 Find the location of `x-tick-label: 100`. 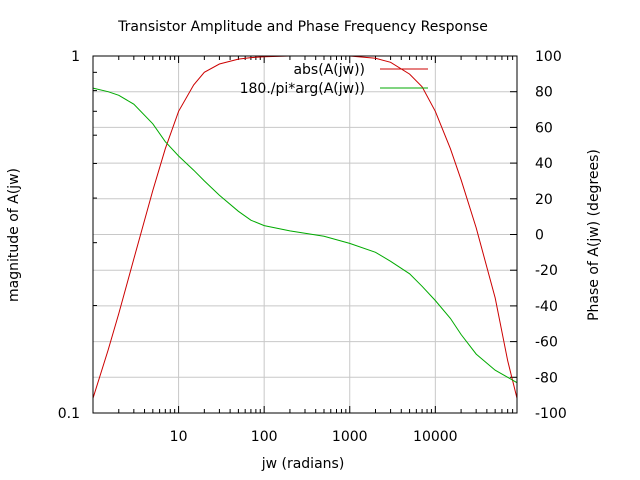

x-tick-label: 100 is located at coordinates (264, 437).